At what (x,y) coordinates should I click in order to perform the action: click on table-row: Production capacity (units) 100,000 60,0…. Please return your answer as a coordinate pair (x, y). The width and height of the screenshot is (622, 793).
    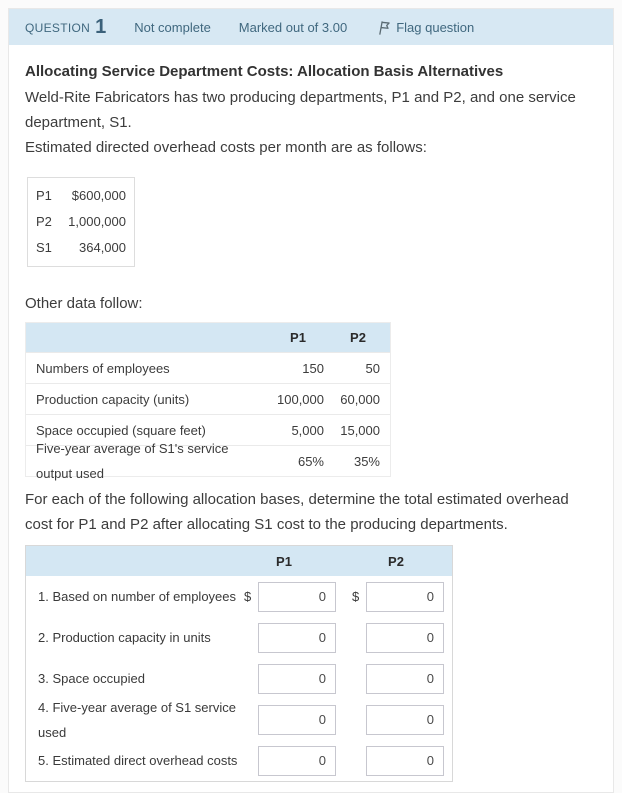
    Looking at the image, I should click on (208, 398).